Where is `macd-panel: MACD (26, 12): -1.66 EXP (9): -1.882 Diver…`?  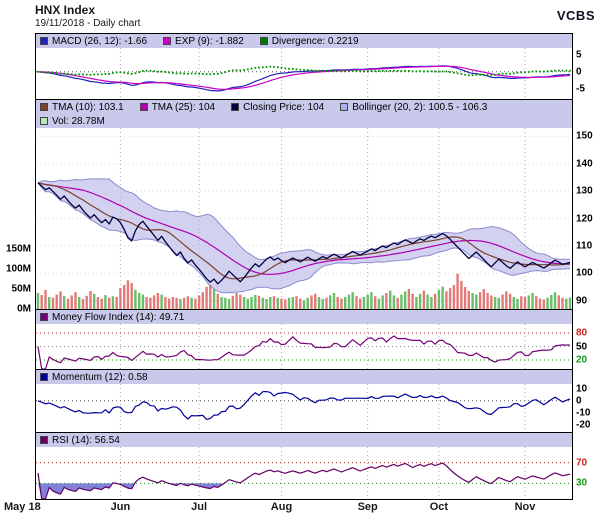
macd-panel: MACD (26, 12): -1.66 EXP (9): -1.882 Diver… is located at coordinates (304, 66).